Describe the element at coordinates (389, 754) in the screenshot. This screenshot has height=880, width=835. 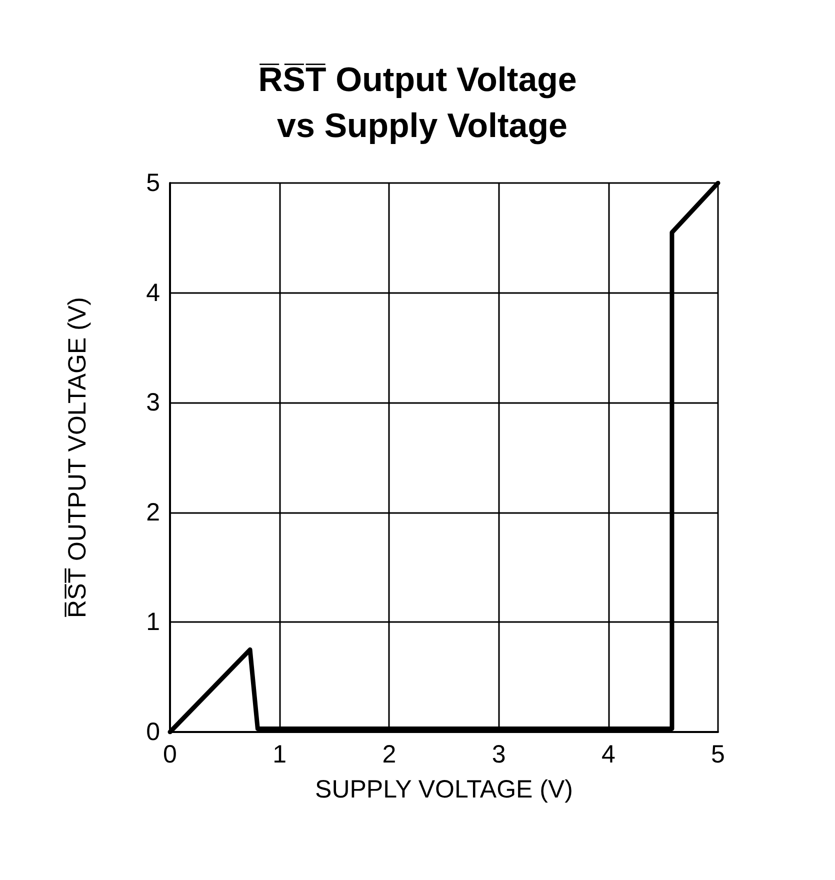
I see `x-tick-label: 2` at that location.